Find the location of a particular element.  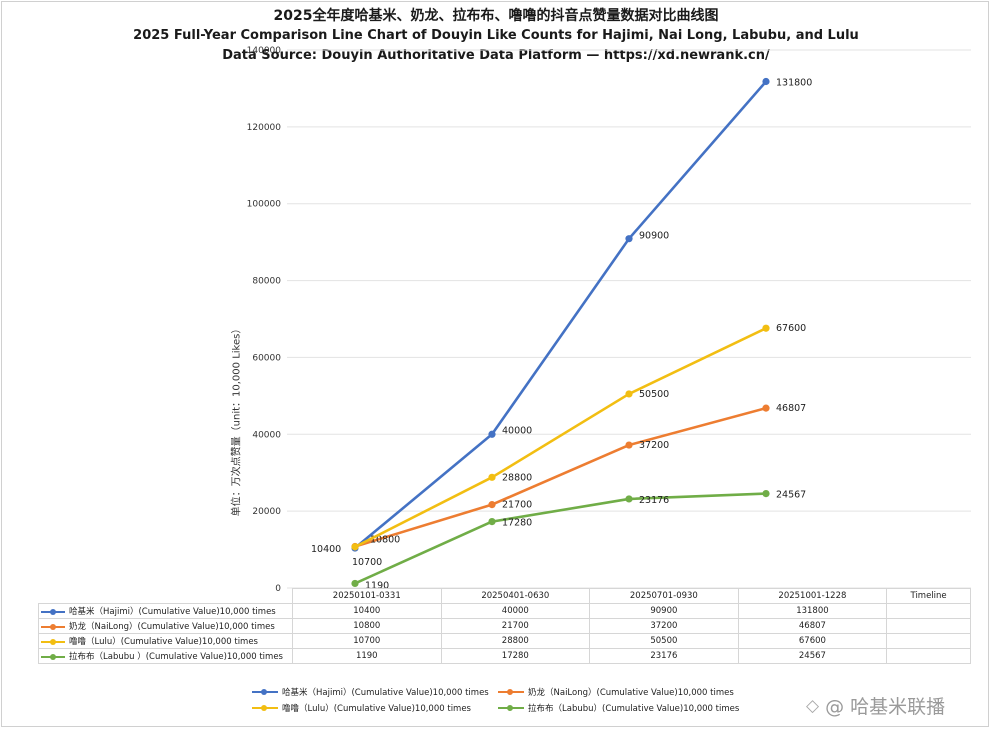

table-cell: 1190 is located at coordinates (367, 656).